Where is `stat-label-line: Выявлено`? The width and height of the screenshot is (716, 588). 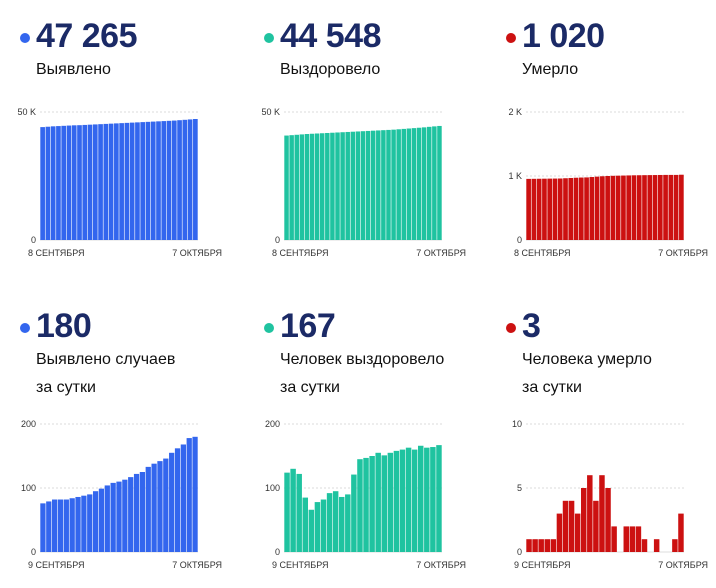
stat-label-line: Выявлено is located at coordinates (73, 69).